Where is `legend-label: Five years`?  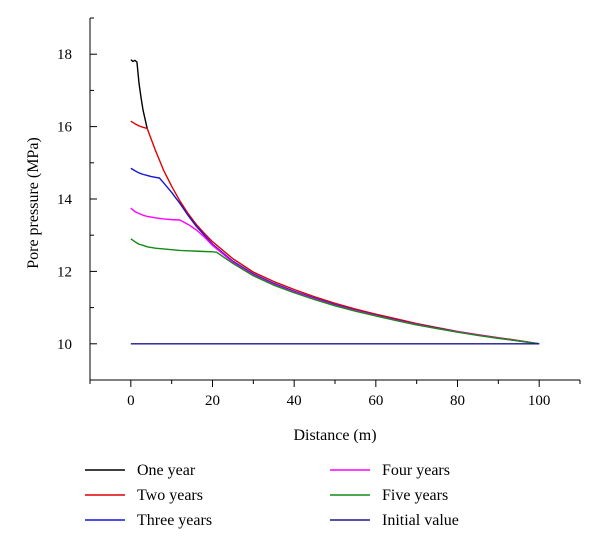 legend-label: Five years is located at coordinates (415, 495).